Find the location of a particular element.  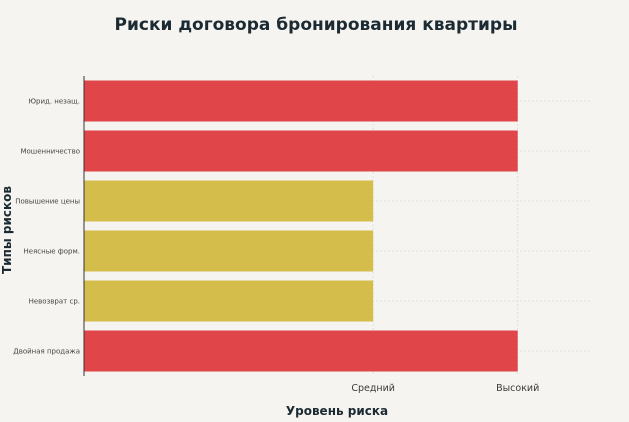

category-label: Двойная продажа is located at coordinates (46, 352).